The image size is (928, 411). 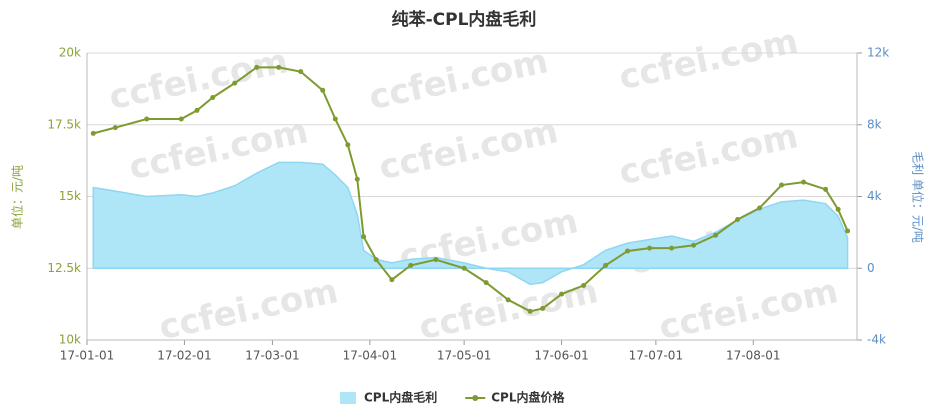 What do you see at coordinates (561, 356) in the screenshot?
I see `x-tick-label: 17-06-01` at bounding box center [561, 356].